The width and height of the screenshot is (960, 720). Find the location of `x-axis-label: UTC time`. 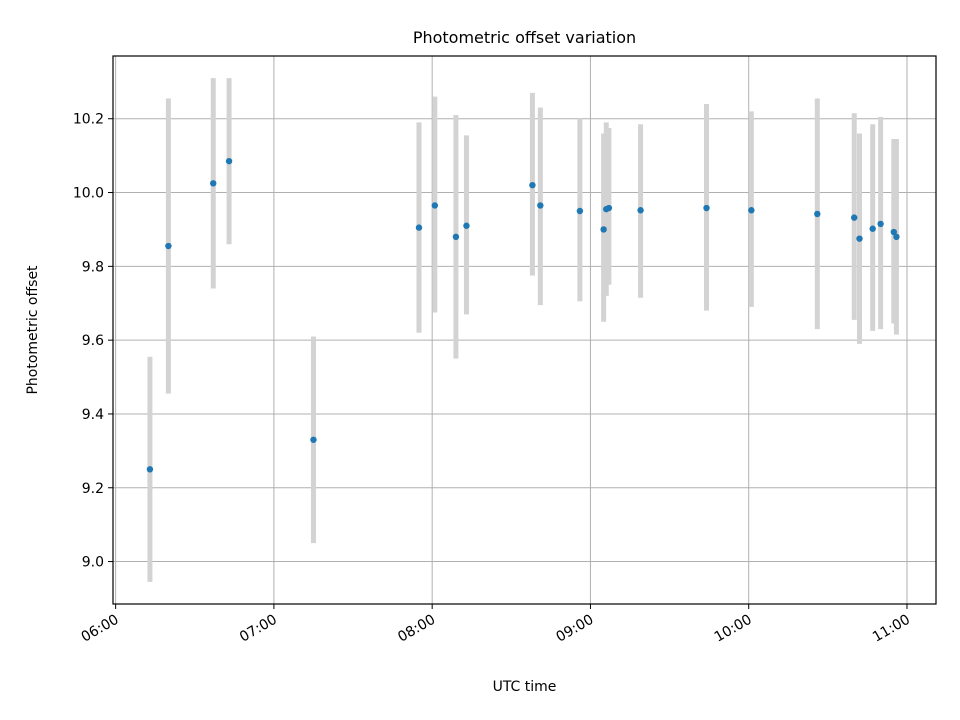

x-axis-label: UTC time is located at coordinates (525, 687).